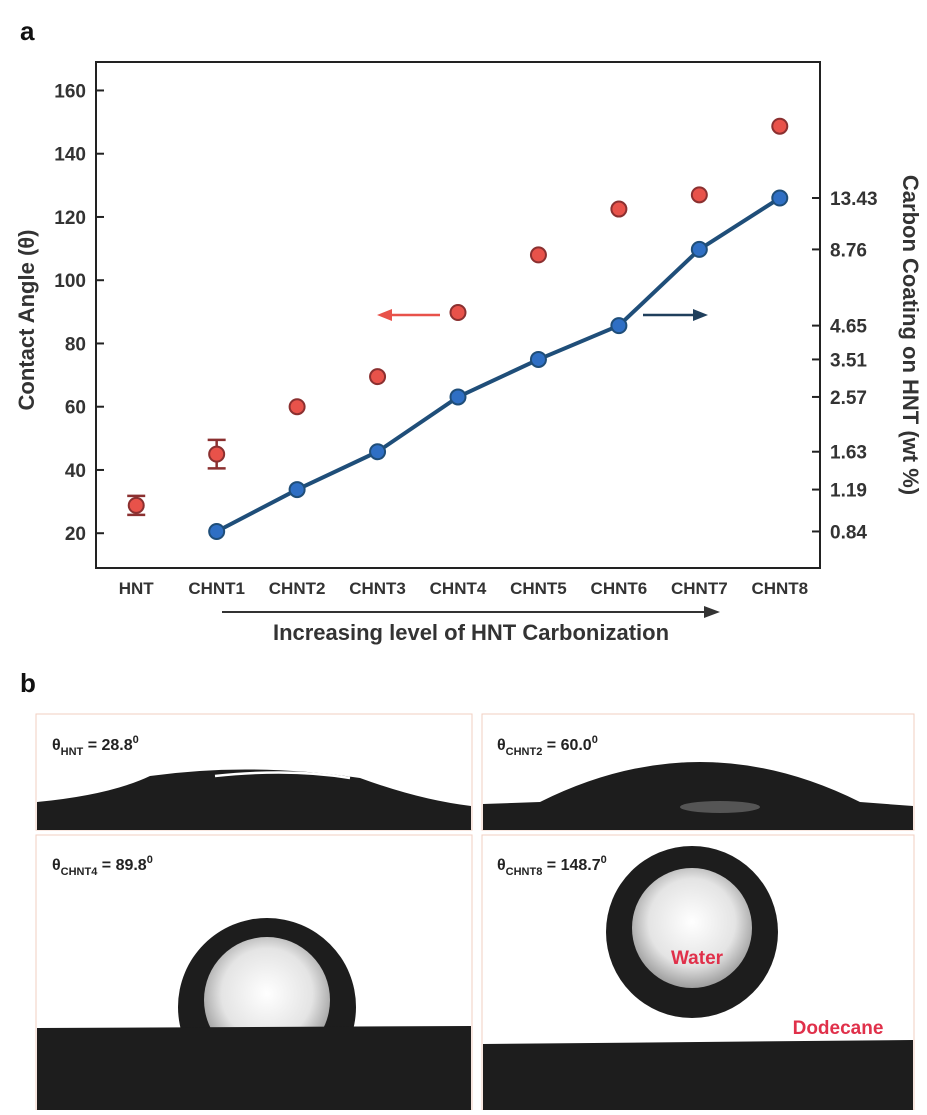 Image resolution: width=927 pixels, height=1115 pixels. What do you see at coordinates (697, 958) in the screenshot?
I see `liquid-label: Water` at bounding box center [697, 958].